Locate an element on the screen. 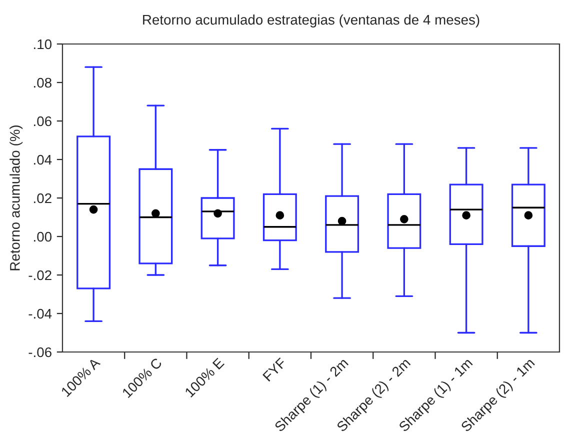  y-tick-label: -.02 is located at coordinates (40, 275).